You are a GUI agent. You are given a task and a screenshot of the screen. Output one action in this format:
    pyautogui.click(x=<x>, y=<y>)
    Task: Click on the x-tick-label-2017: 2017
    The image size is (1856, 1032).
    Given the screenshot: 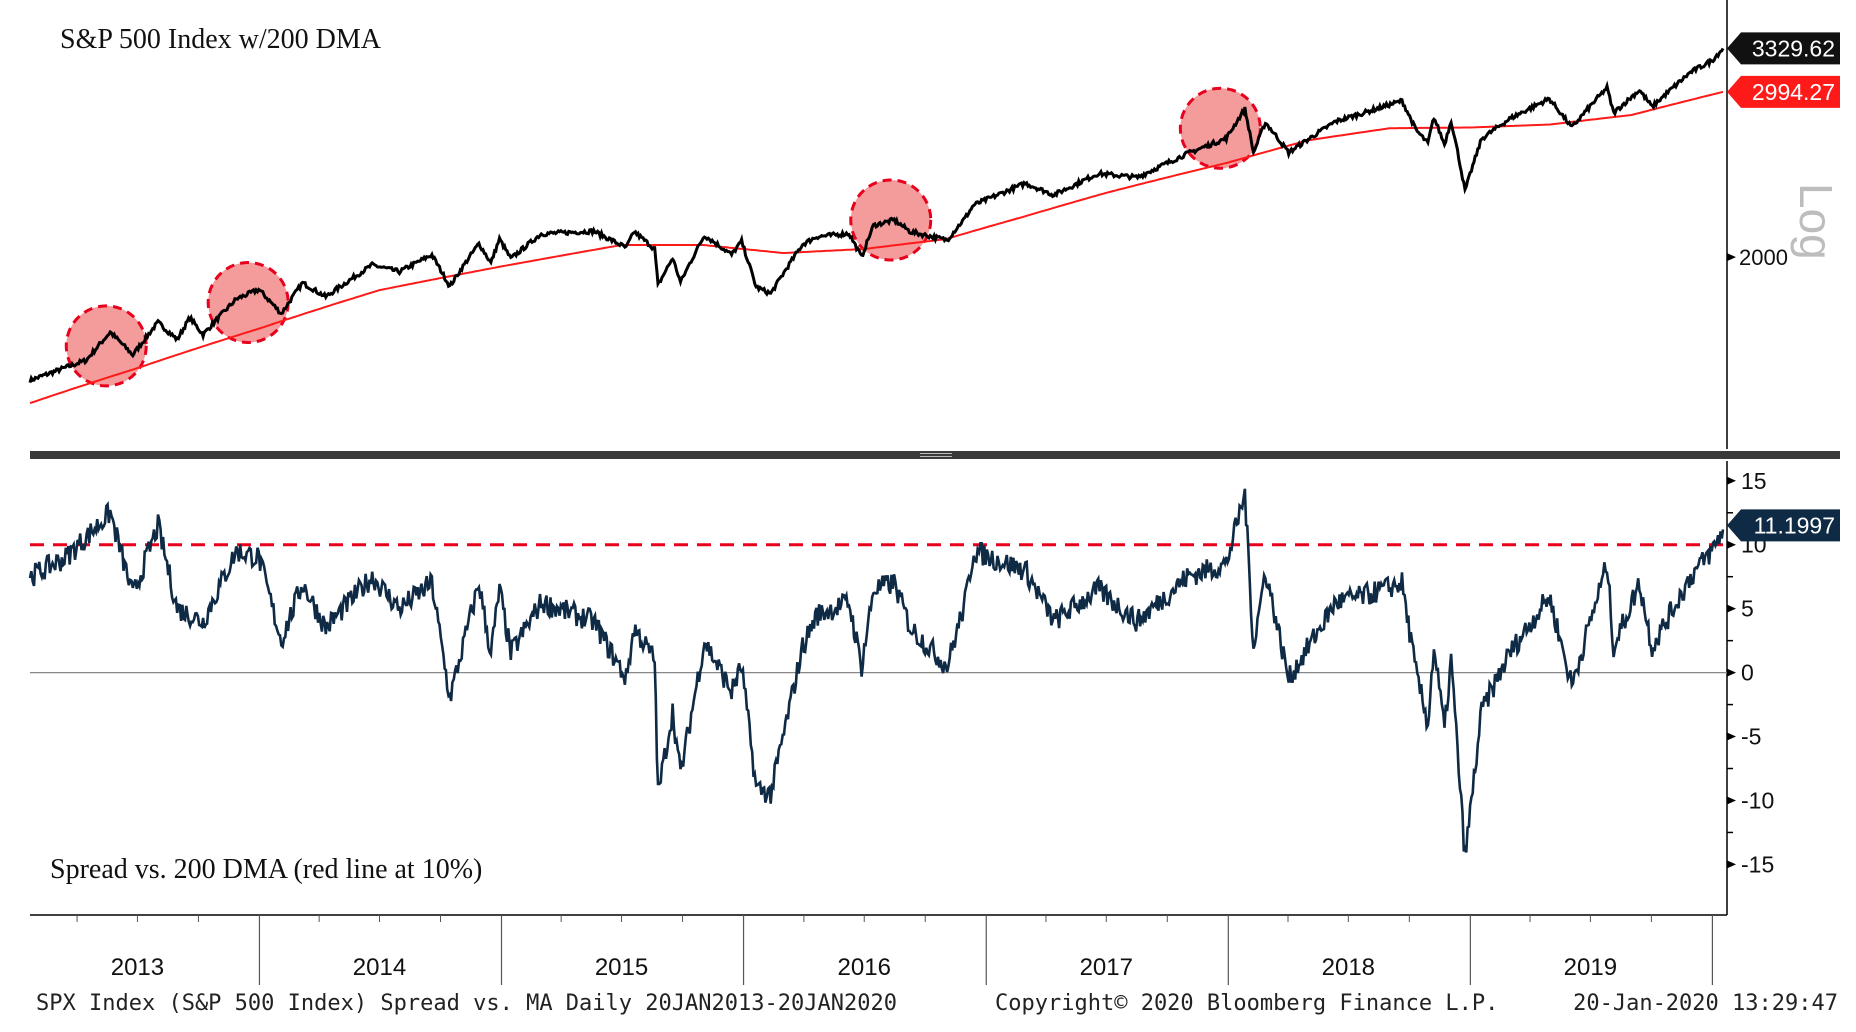 What is the action you would take?
    pyautogui.click(x=1106, y=967)
    